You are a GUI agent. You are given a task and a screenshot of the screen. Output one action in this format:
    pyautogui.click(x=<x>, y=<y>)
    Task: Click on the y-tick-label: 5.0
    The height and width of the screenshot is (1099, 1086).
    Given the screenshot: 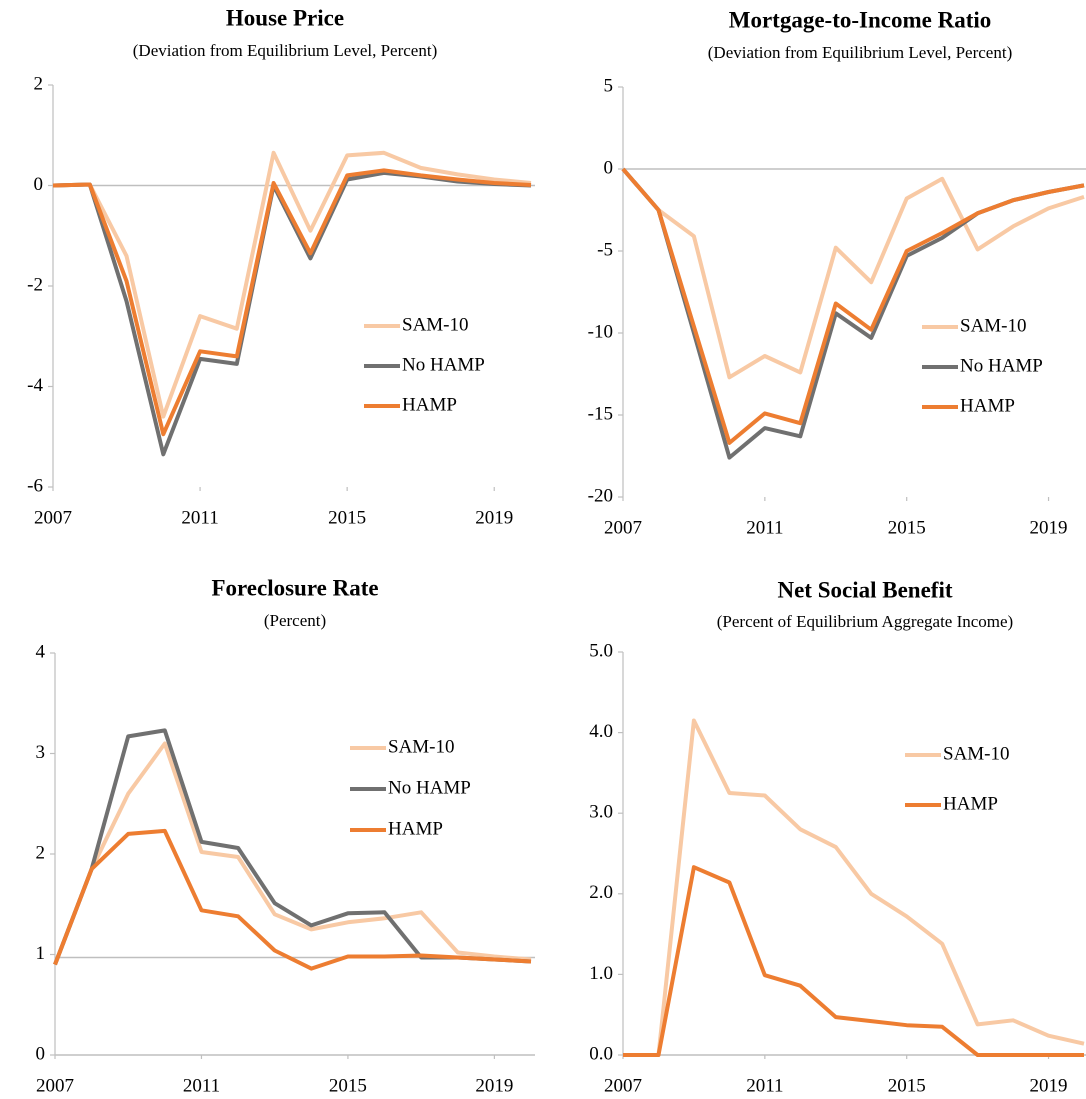 What is the action you would take?
    pyautogui.click(x=601, y=650)
    